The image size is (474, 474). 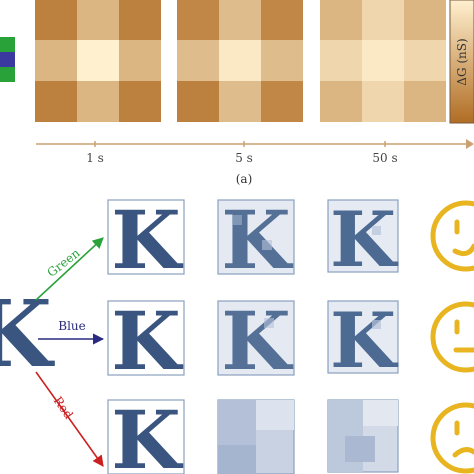 What do you see at coordinates (255, 152) in the screenshot?
I see `time-axis: 1 s 5 s 50 s` at bounding box center [255, 152].